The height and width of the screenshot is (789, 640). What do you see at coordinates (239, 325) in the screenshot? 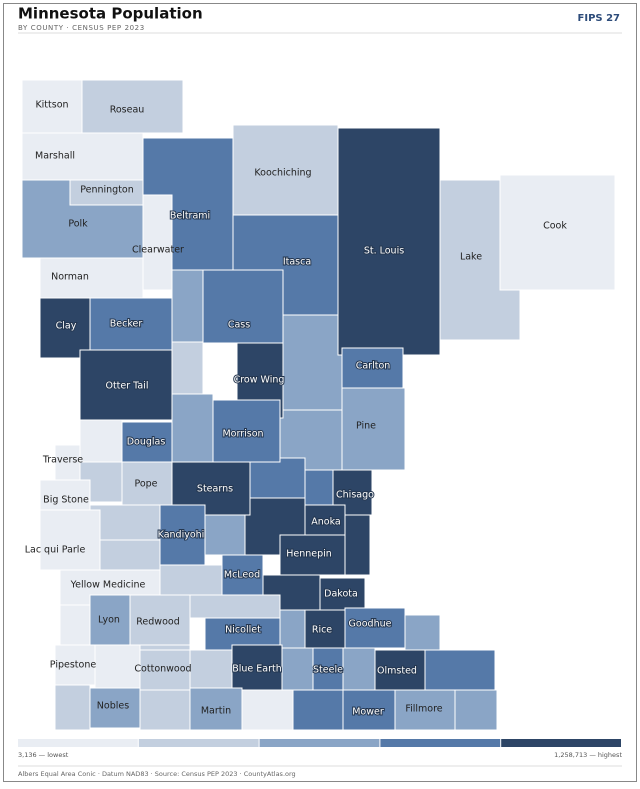
I see `county-label: Cass` at bounding box center [239, 325].